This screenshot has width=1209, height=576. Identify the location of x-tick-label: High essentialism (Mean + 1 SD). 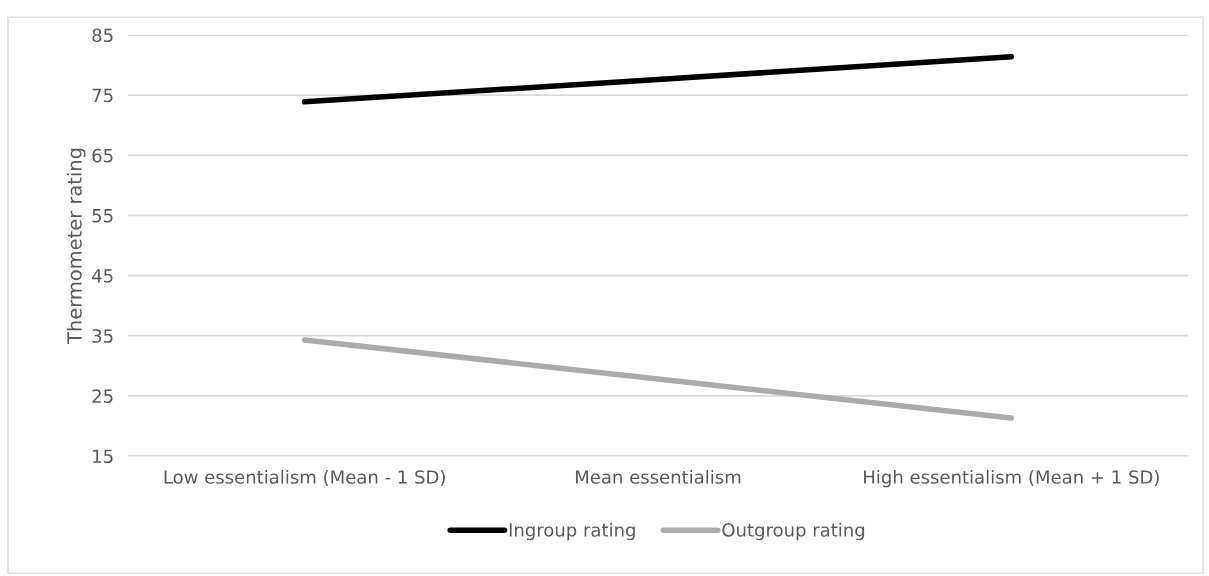
(1011, 478).